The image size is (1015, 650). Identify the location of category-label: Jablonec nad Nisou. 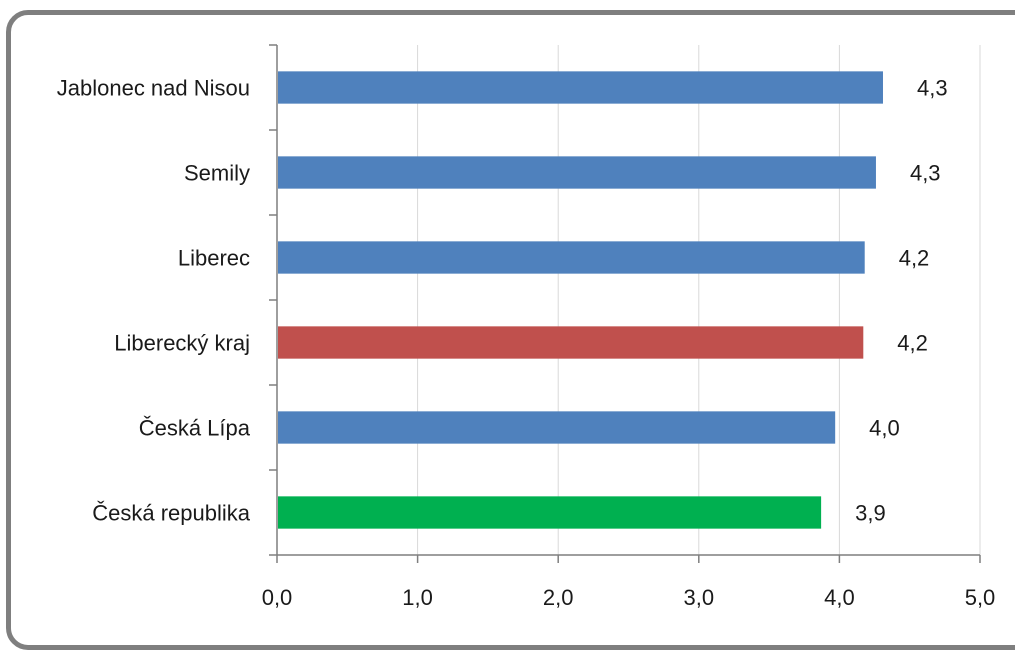
(153, 88).